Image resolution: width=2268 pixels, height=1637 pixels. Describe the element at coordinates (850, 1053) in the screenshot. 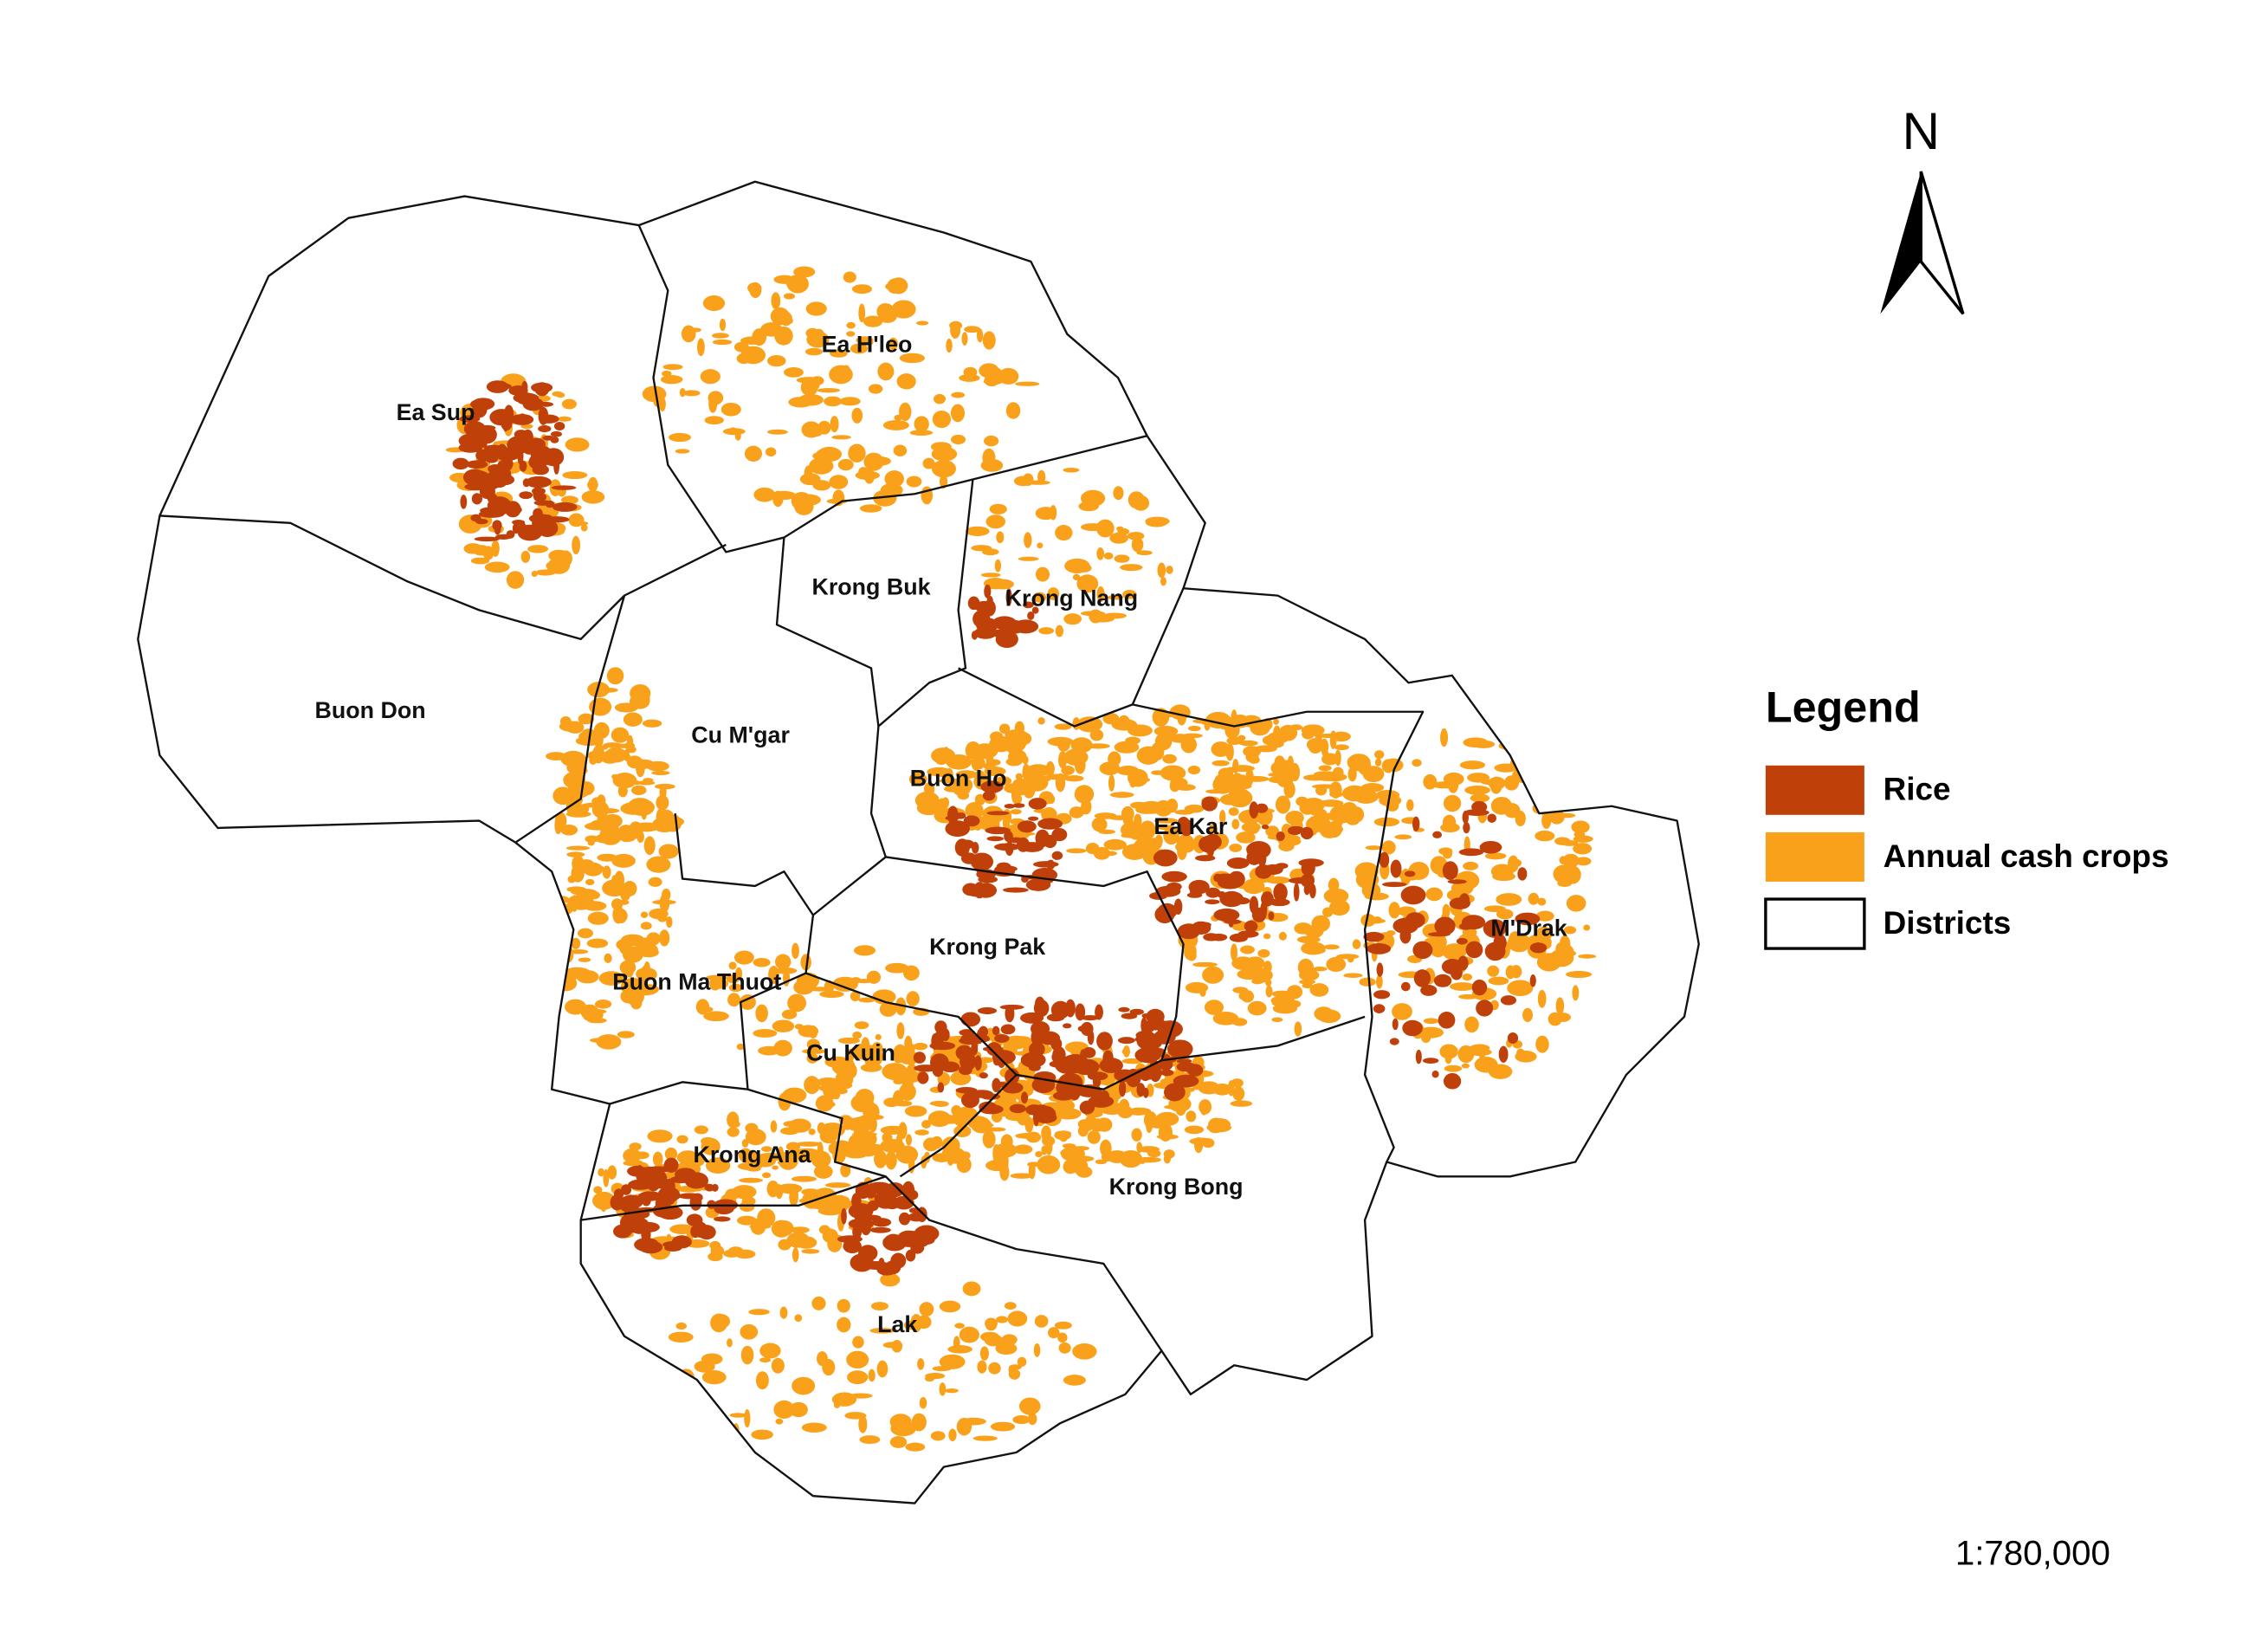

I see `district-label: Cu Kuin` at that location.